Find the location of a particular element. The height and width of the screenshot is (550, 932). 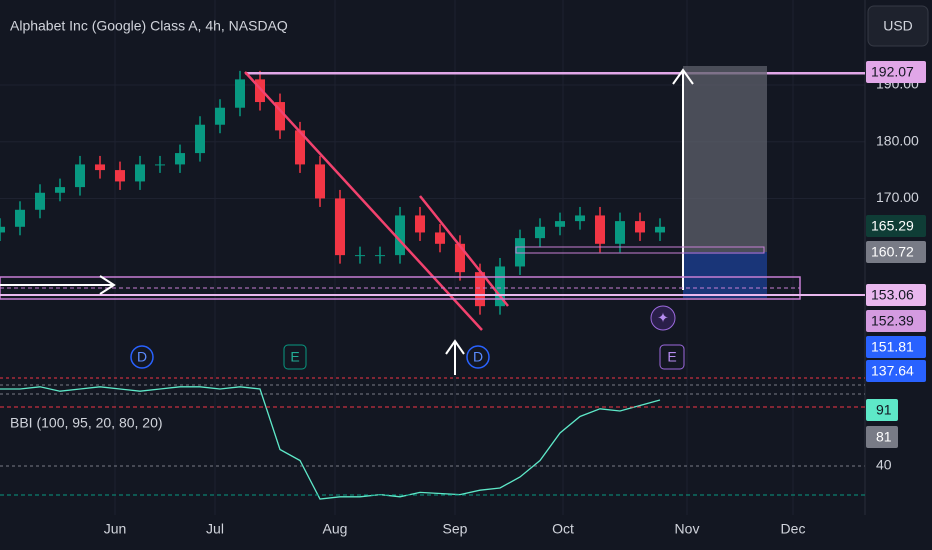

price-label: 192.07 is located at coordinates (892, 72).